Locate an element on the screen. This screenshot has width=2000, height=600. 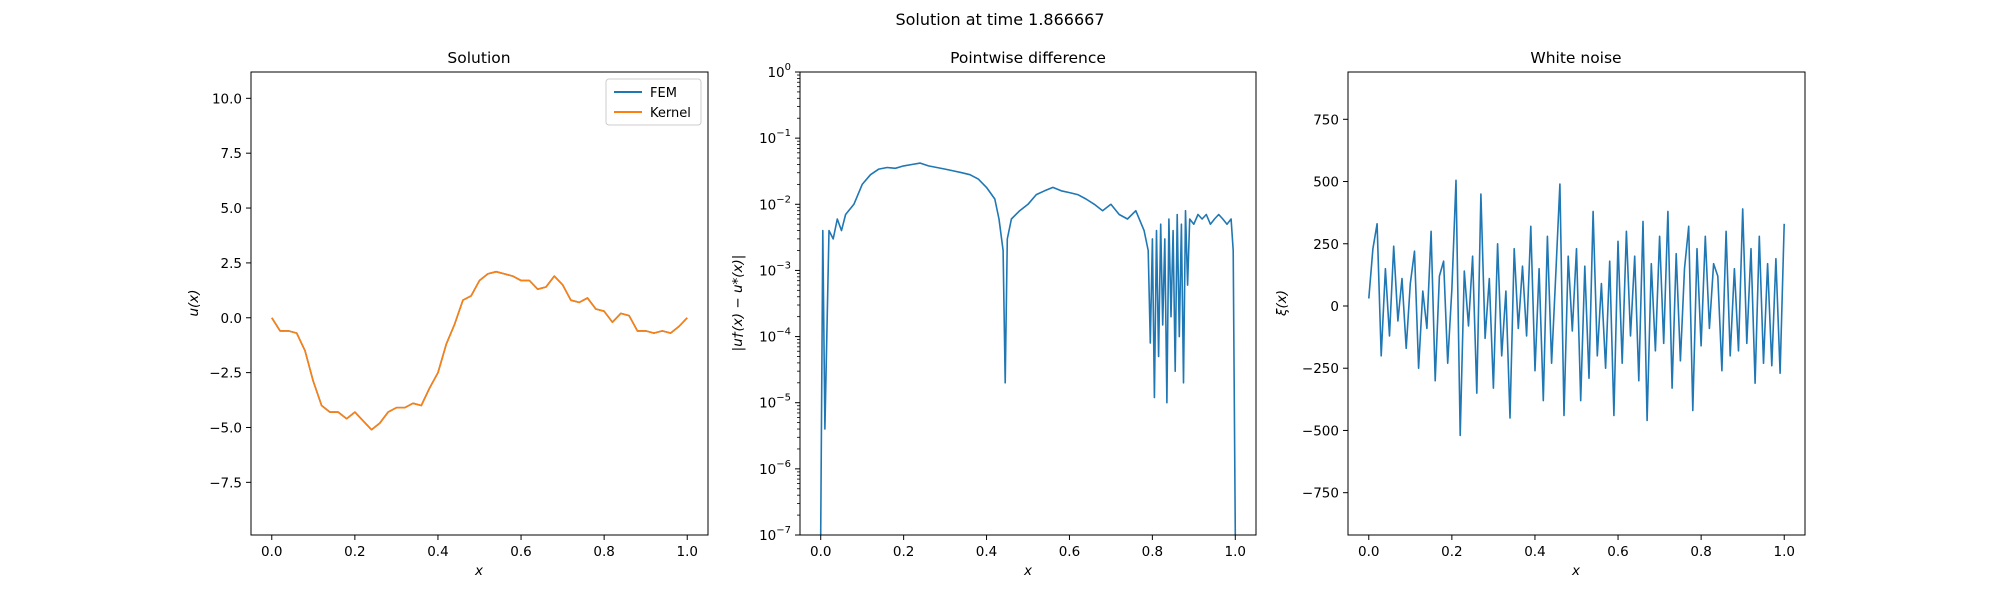
y-tick-label: −750 is located at coordinates (1320, 494).